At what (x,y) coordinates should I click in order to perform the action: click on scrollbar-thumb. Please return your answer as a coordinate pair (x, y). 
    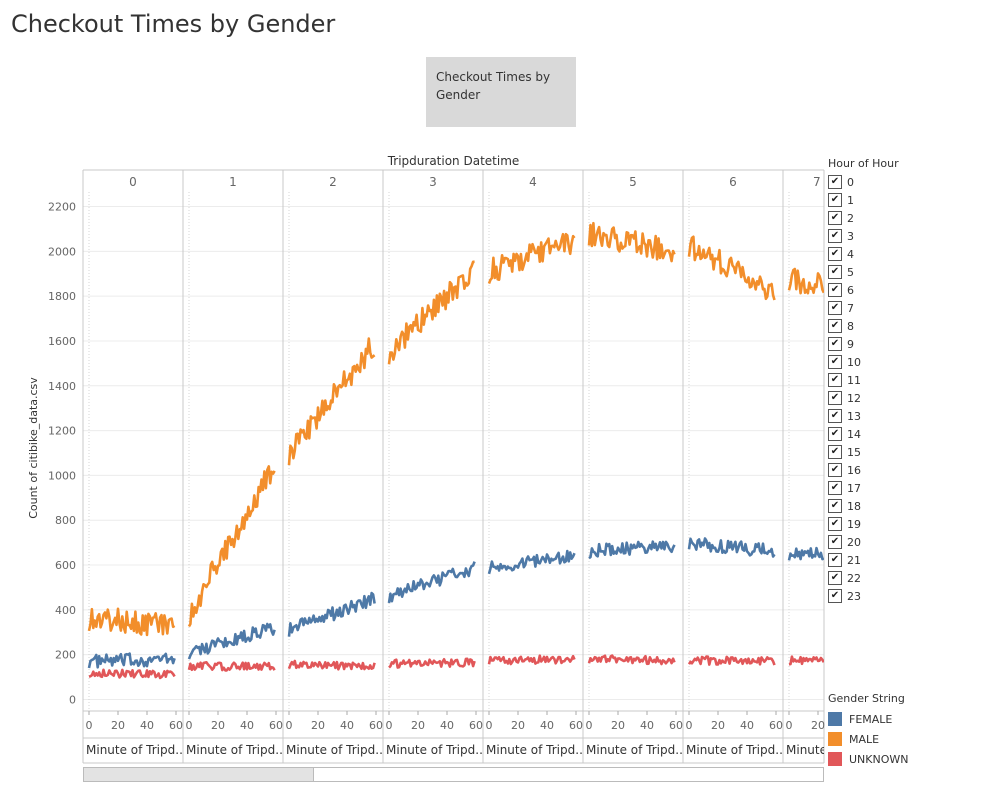
    Looking at the image, I should click on (199, 774).